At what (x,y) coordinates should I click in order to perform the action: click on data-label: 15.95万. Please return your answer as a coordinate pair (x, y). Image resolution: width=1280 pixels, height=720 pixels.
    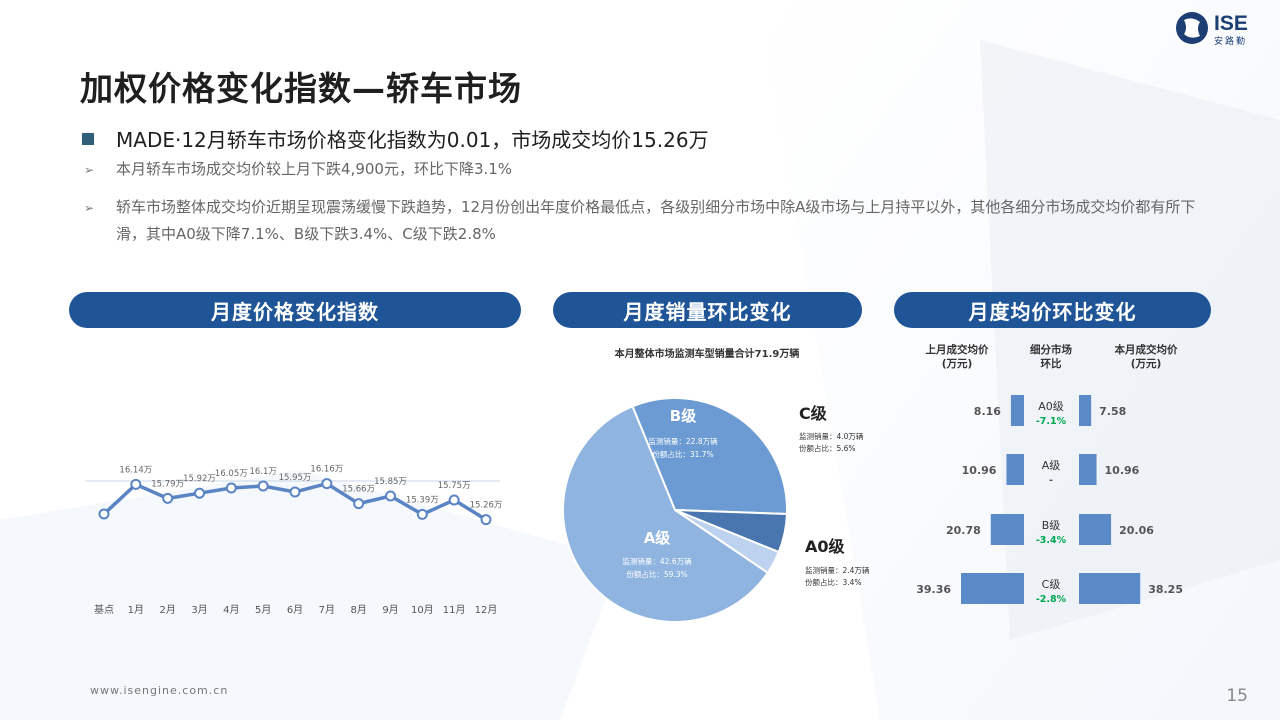
    Looking at the image, I should click on (295, 478).